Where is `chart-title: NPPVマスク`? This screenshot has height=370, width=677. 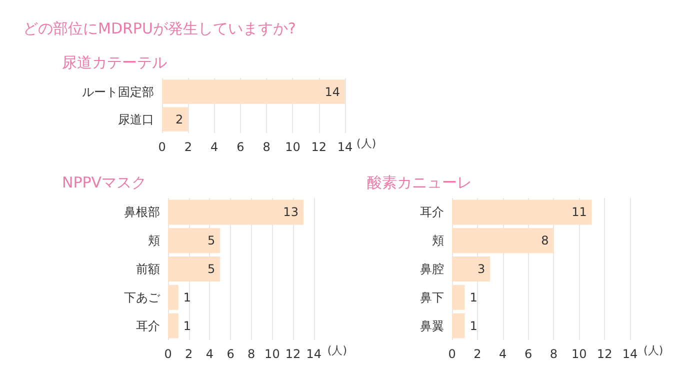
chart-title: NPPVマスク is located at coordinates (104, 183).